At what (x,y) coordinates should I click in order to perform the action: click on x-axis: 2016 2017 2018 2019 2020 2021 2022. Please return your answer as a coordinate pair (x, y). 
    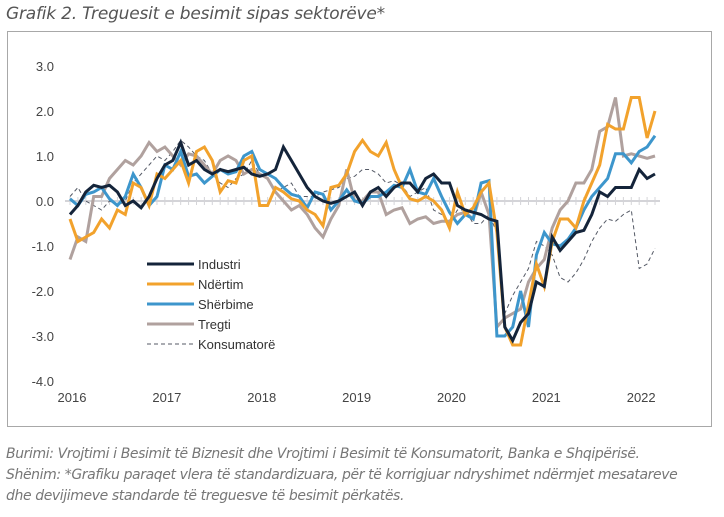
    Looking at the image, I should click on (357, 397).